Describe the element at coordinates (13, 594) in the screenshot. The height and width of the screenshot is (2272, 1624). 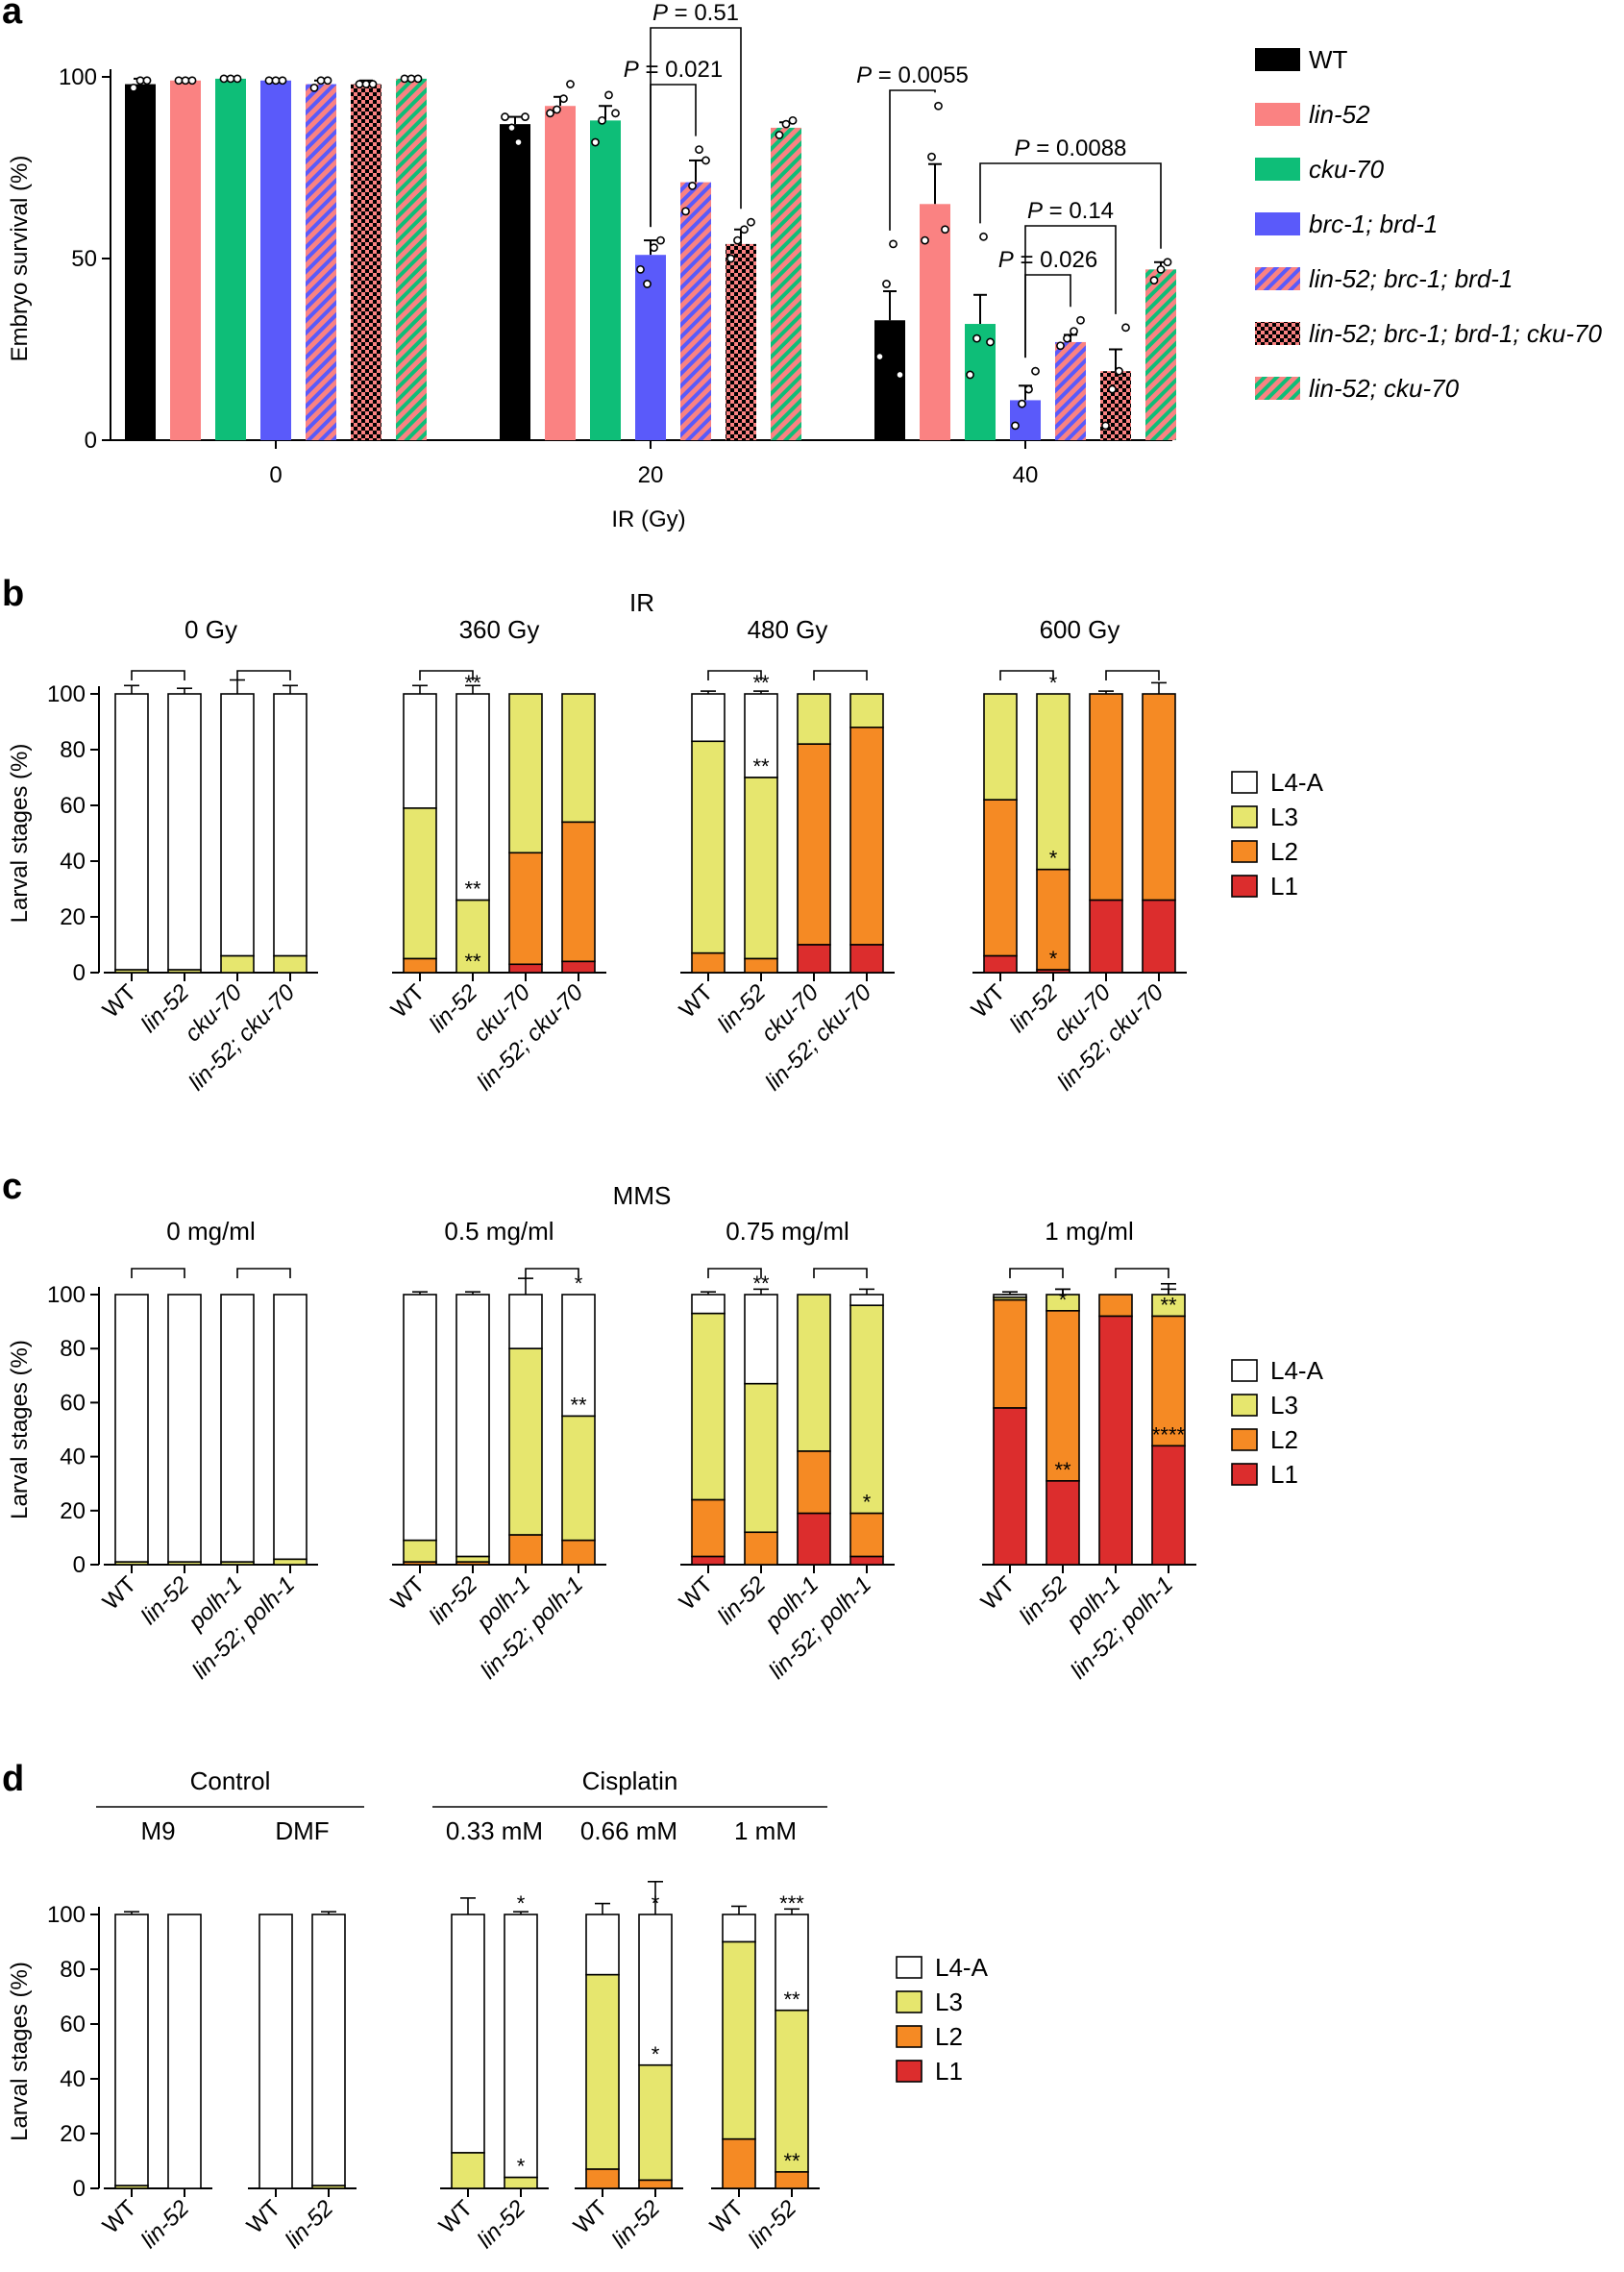
I see `panel-label-b: b` at that location.